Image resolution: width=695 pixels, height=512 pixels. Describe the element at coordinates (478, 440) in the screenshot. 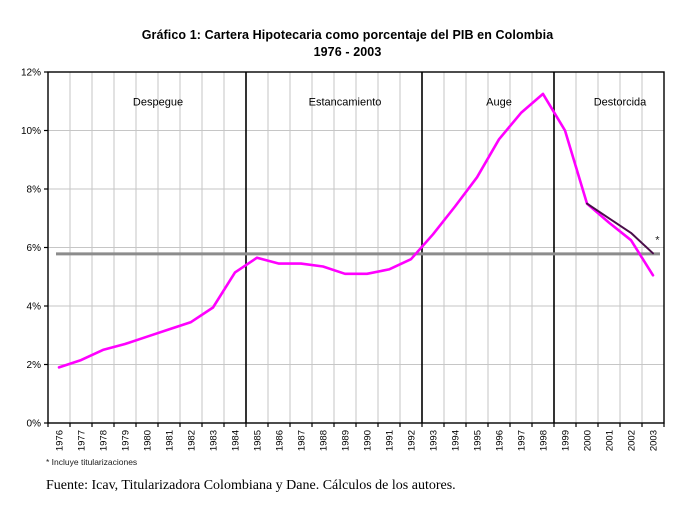

I see `x-axis-label: 1995` at that location.